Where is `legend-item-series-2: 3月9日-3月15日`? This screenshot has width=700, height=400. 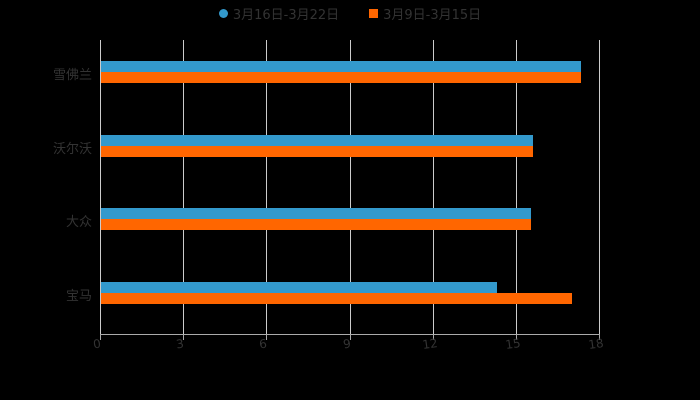
legend-item-series-2: 3月9日-3月15日 is located at coordinates (425, 13).